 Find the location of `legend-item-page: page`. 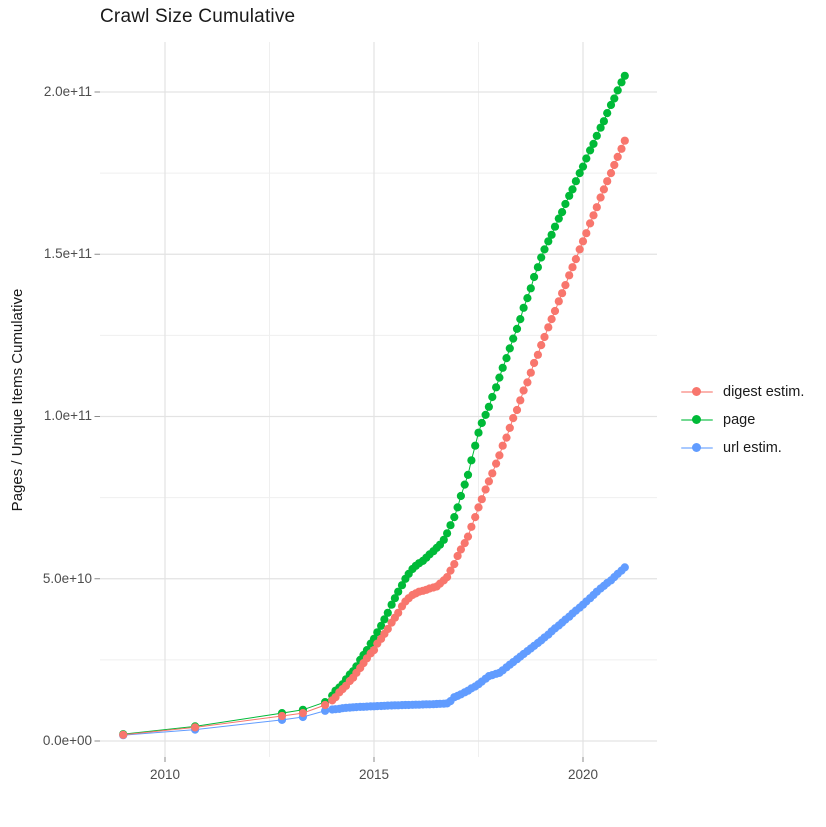

legend-item-page: page is located at coordinates (742, 420).